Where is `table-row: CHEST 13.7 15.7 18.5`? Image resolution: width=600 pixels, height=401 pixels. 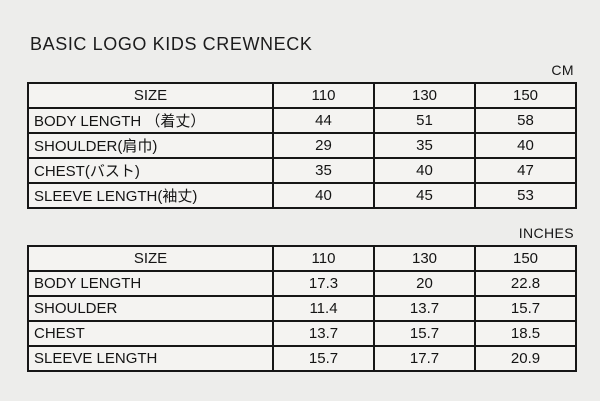 table-row: CHEST 13.7 15.7 18.5 is located at coordinates (302, 333).